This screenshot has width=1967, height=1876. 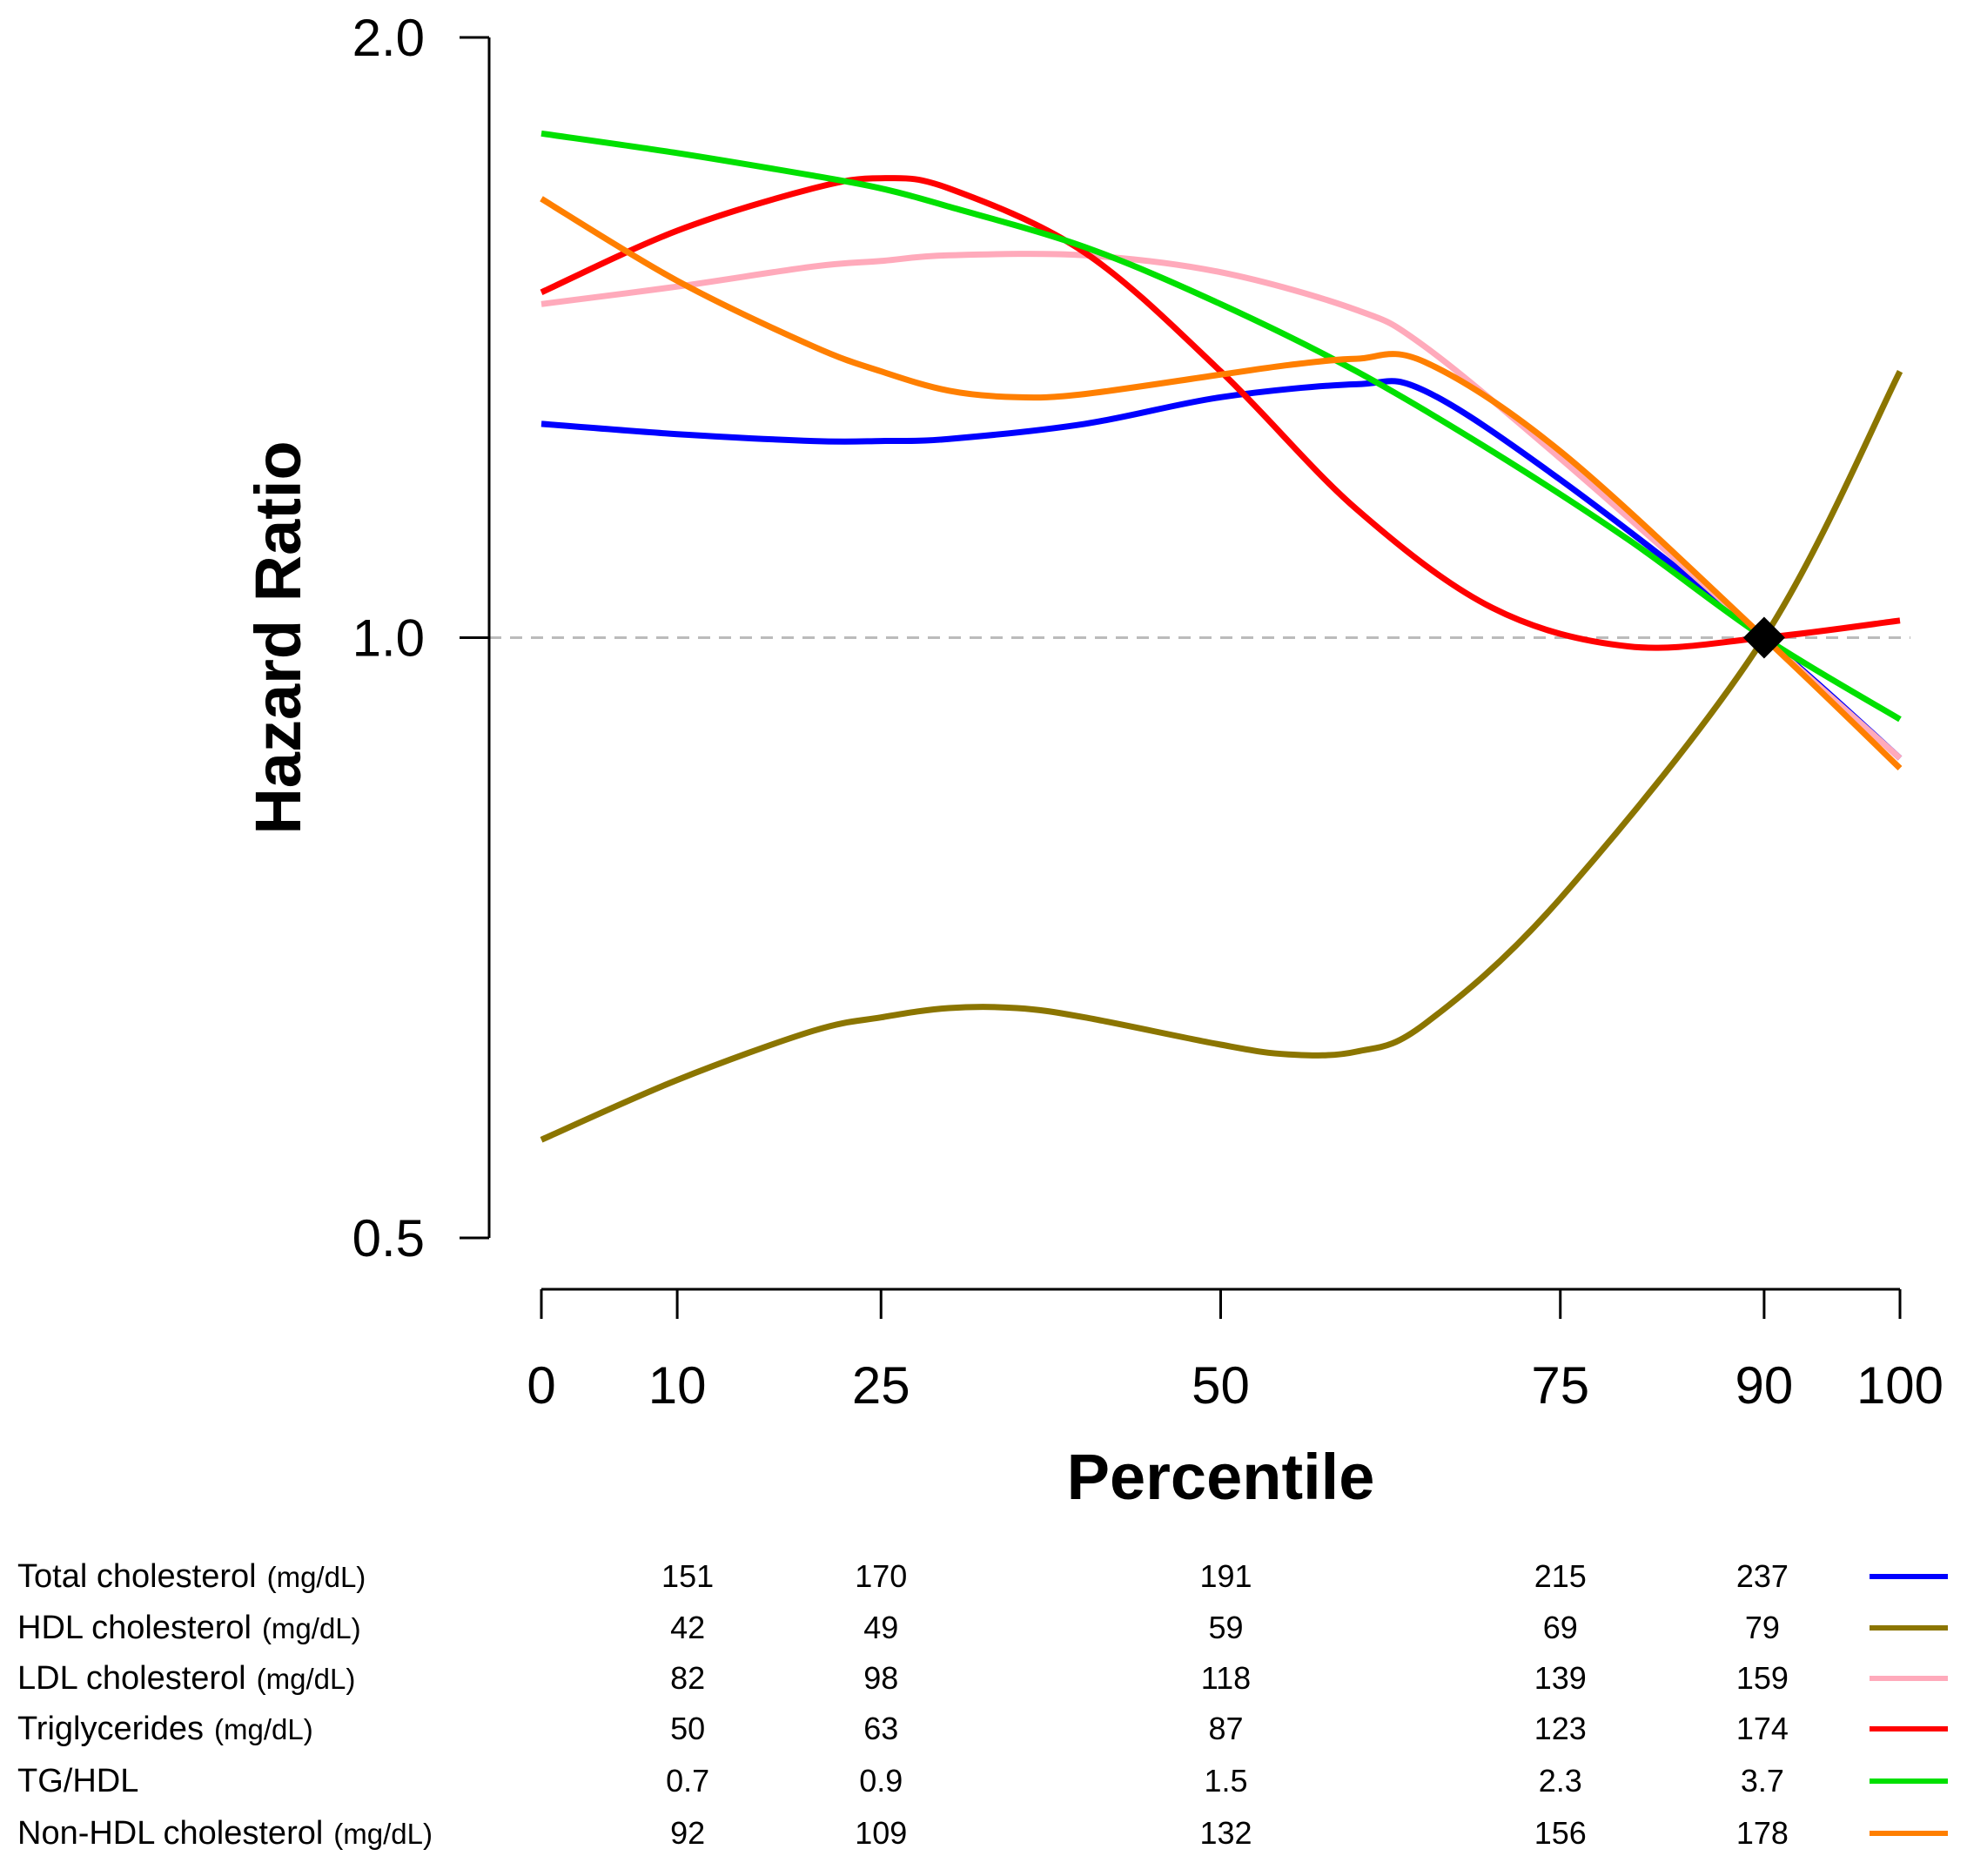 What do you see at coordinates (1762, 1833) in the screenshot?
I see `table-cell: 178` at bounding box center [1762, 1833].